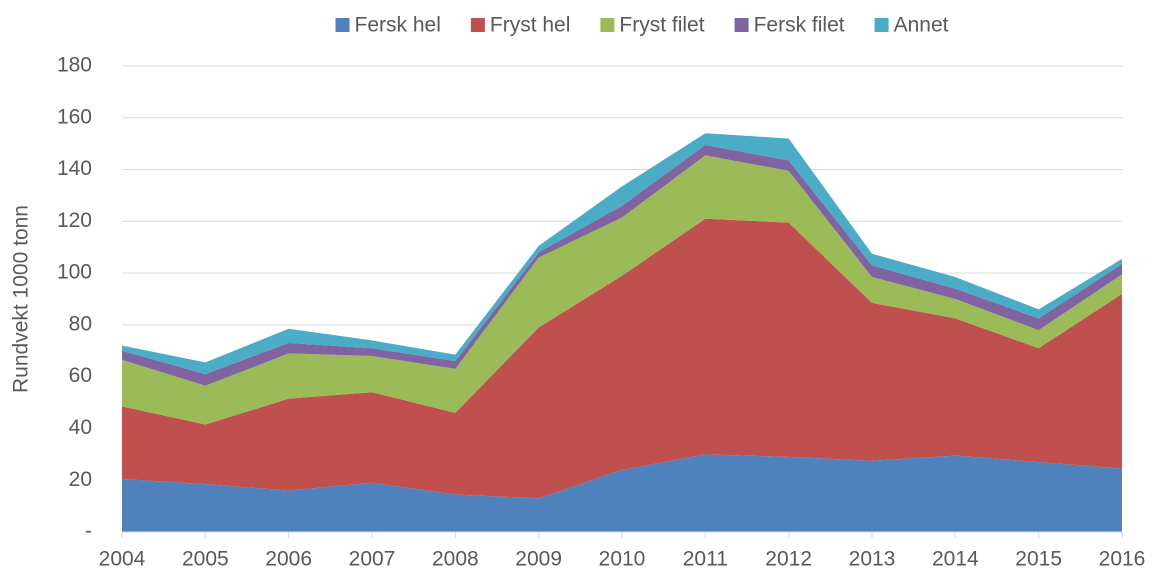 The height and width of the screenshot is (578, 1153). Describe the element at coordinates (80, 427) in the screenshot. I see `y-tick-label: 40` at that location.